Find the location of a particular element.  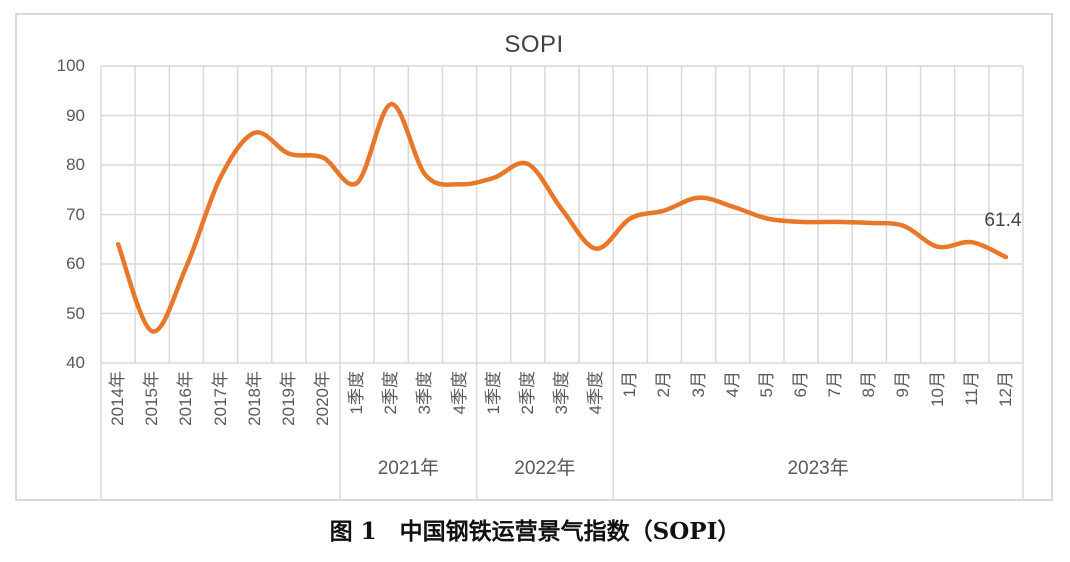

x-group-label: 2022年 is located at coordinates (545, 468).